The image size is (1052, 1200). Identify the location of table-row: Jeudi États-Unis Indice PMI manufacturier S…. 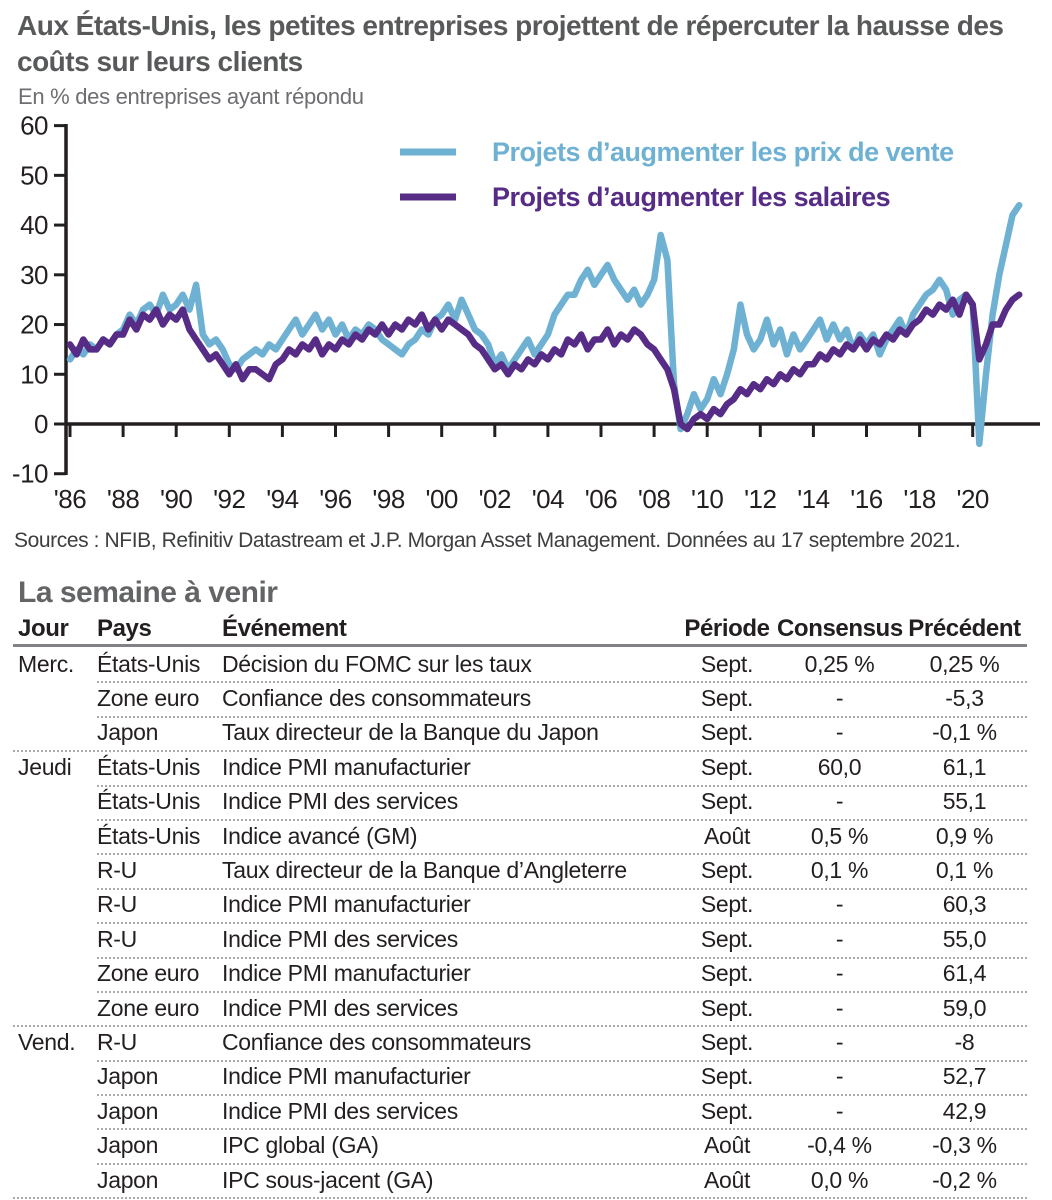
(520, 767).